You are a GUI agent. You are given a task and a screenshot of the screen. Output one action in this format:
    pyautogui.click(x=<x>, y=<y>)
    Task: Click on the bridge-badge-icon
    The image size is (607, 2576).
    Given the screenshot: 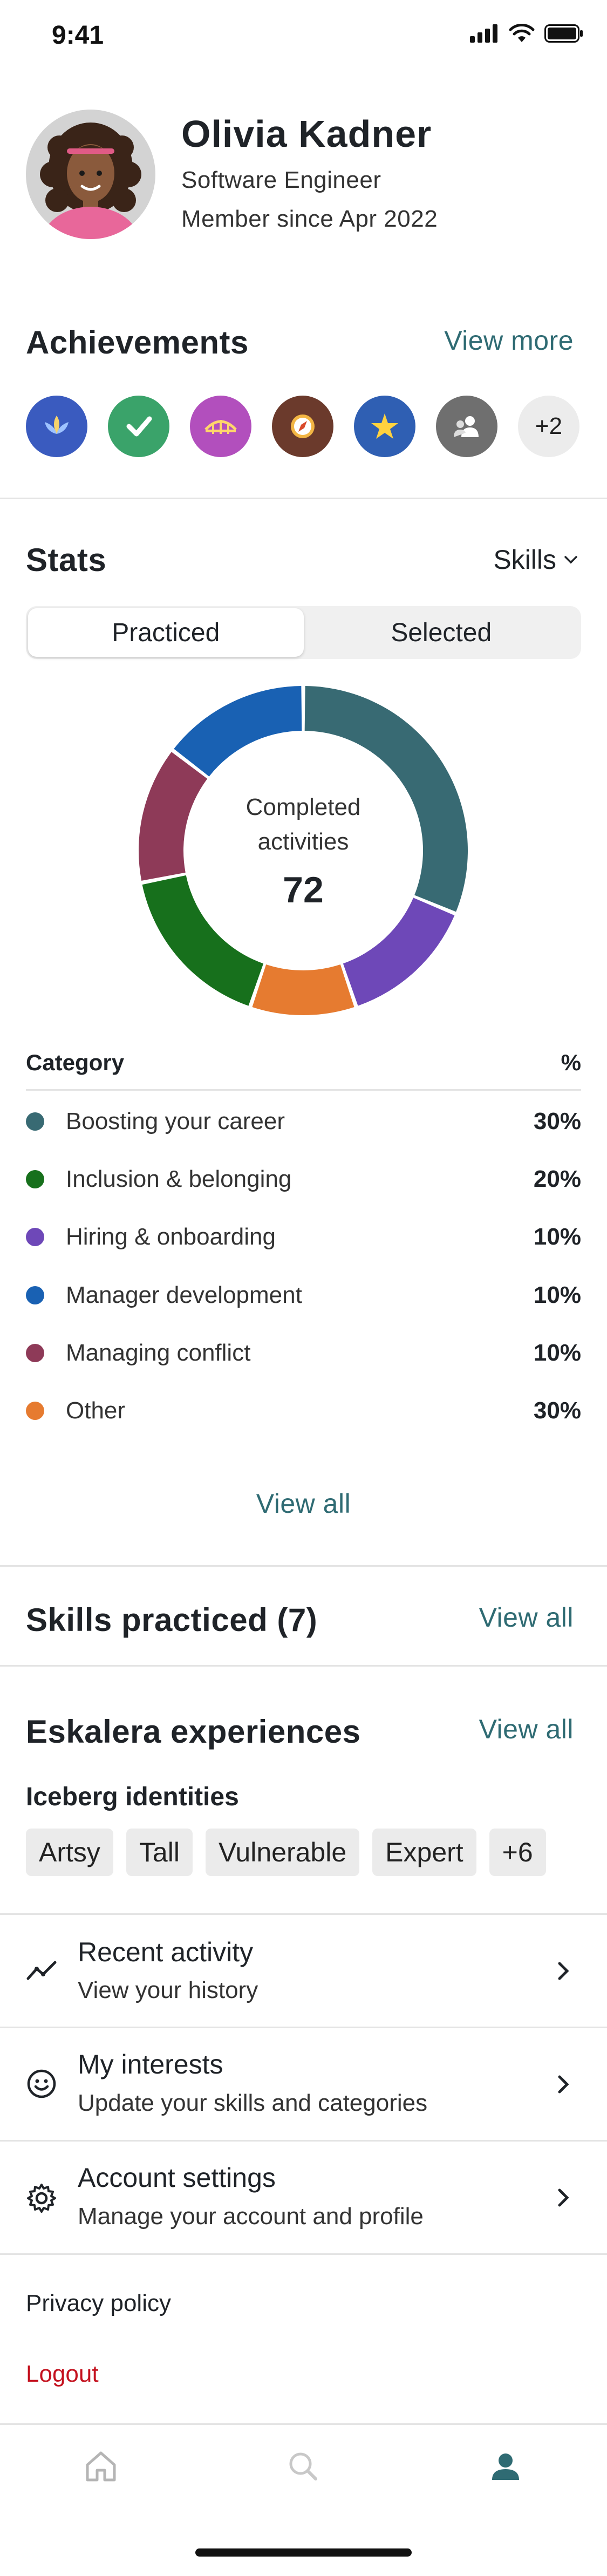 What is the action you would take?
    pyautogui.click(x=220, y=426)
    